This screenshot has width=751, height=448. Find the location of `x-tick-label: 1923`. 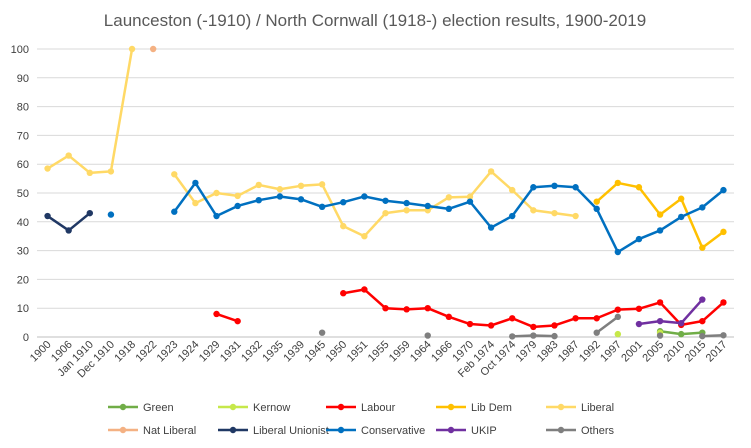

x-tick-label: 1923 is located at coordinates (168, 352).